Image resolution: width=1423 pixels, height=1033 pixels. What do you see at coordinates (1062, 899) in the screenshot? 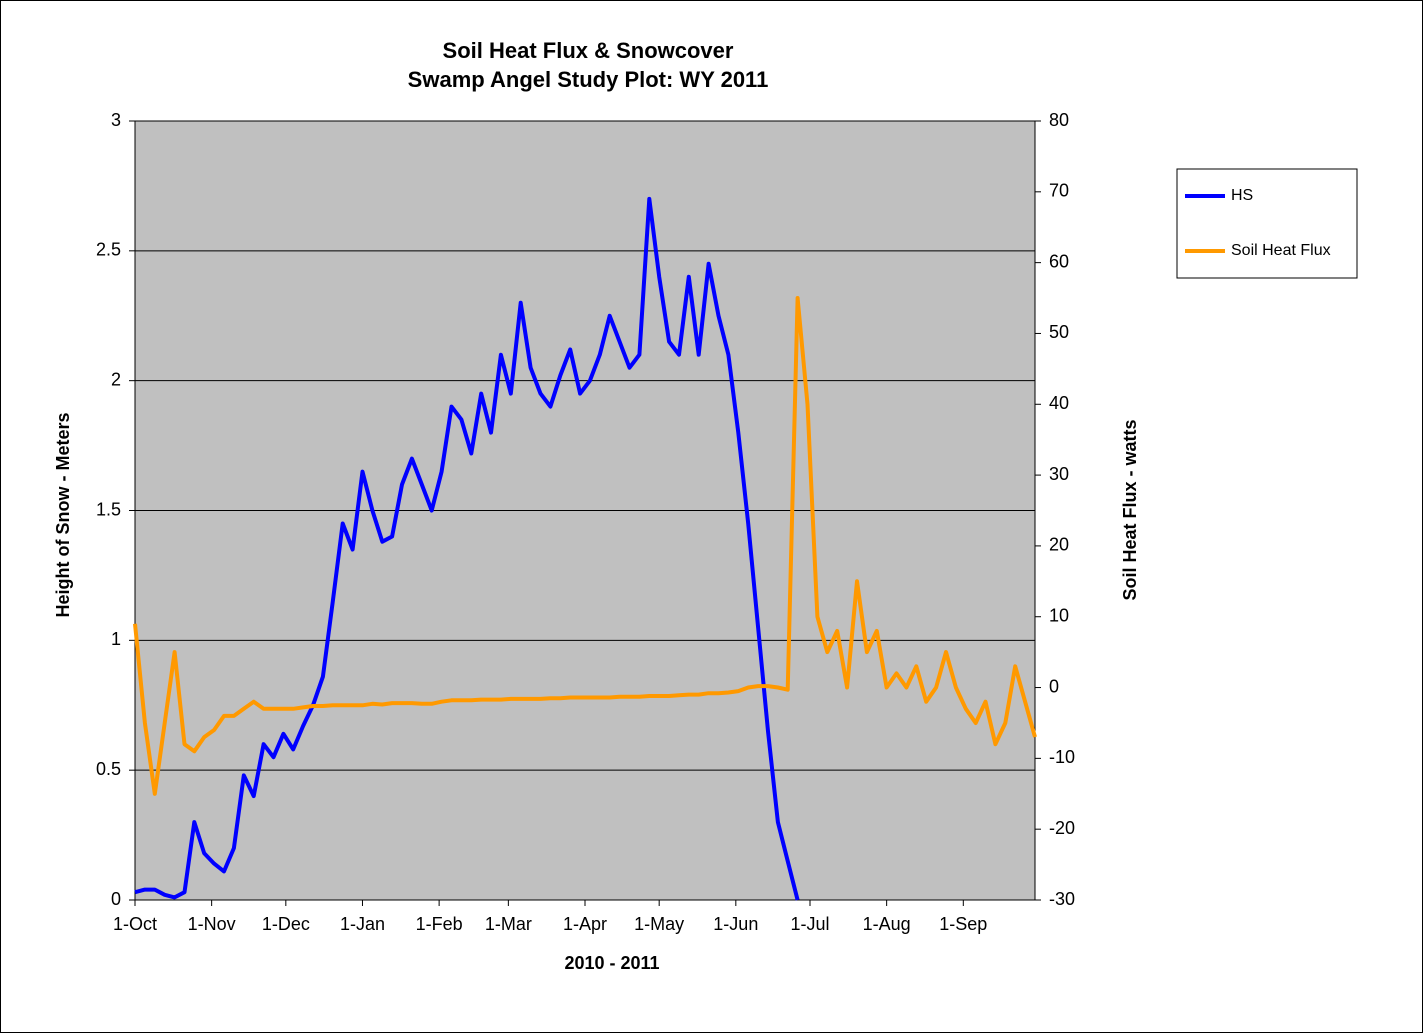
I see `y2-tick-label: -30` at bounding box center [1062, 899].